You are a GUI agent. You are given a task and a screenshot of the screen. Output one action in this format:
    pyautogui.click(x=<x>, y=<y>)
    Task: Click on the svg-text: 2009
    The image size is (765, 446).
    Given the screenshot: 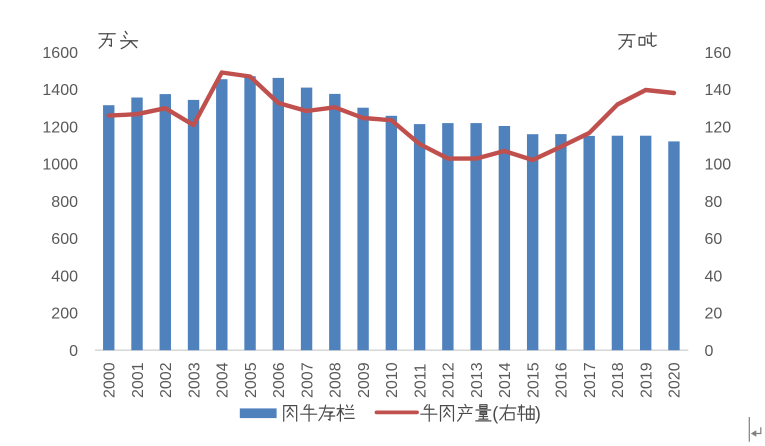 What is the action you would take?
    pyautogui.click(x=364, y=380)
    